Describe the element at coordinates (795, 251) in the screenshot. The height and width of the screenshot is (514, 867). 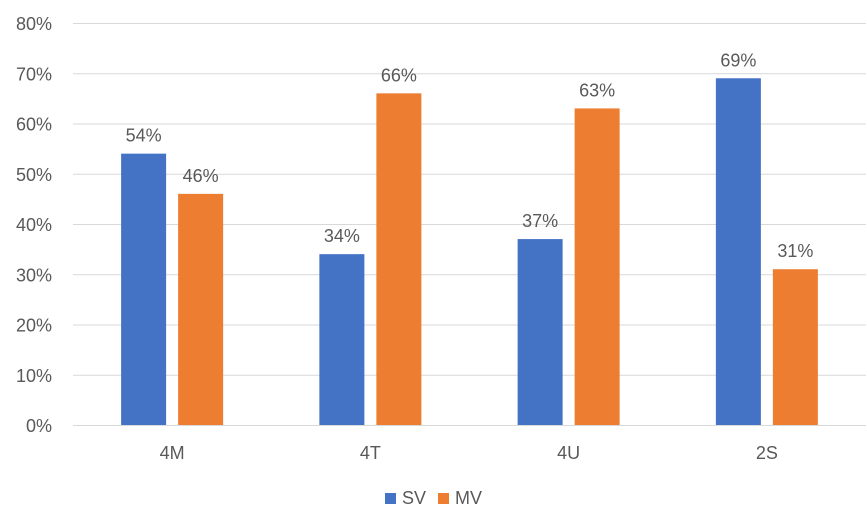
I see `data-label-mv-2s: 31%` at that location.